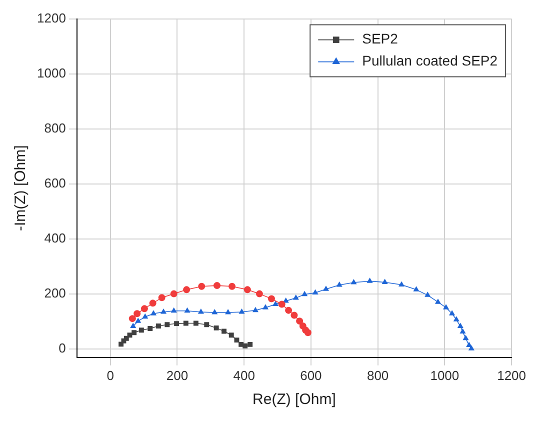  What do you see at coordinates (430, 60) in the screenshot?
I see `legend-label: Pullulan coated SEP2` at bounding box center [430, 60].